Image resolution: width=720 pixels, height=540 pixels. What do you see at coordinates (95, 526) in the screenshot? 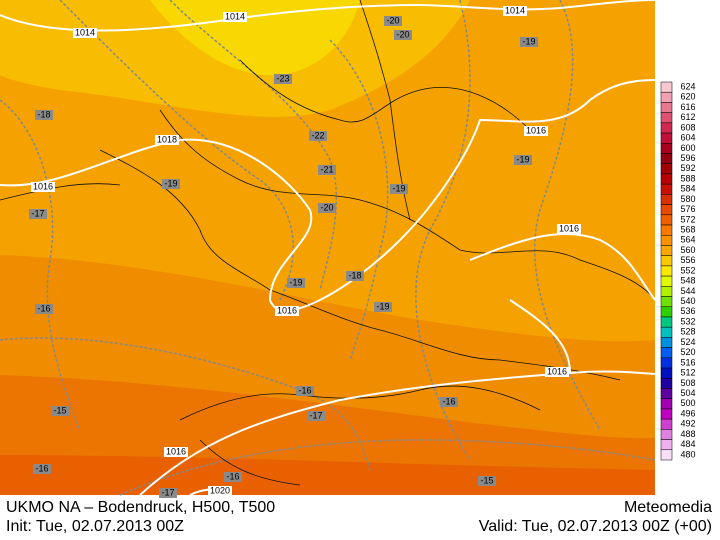
I see `footer-init: Init: Tue, 02.07.2013 00Z` at bounding box center [95, 526].